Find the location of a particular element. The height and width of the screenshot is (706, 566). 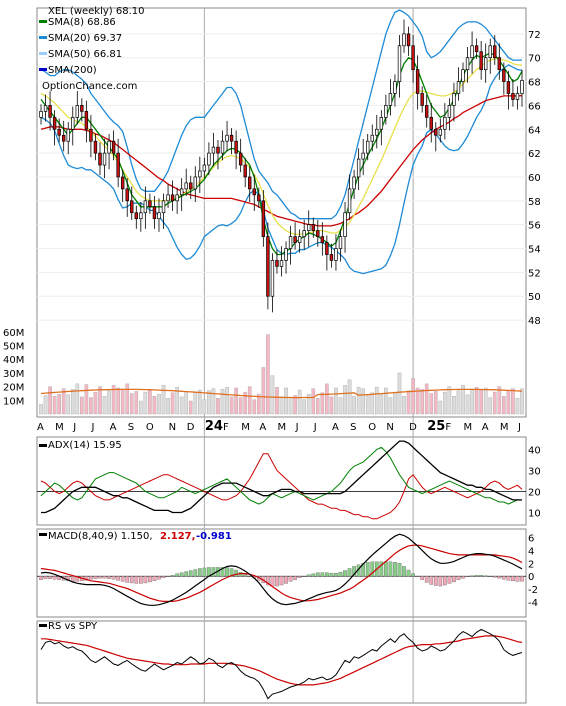

legend-swatch-sma20 is located at coordinates (43, 37).